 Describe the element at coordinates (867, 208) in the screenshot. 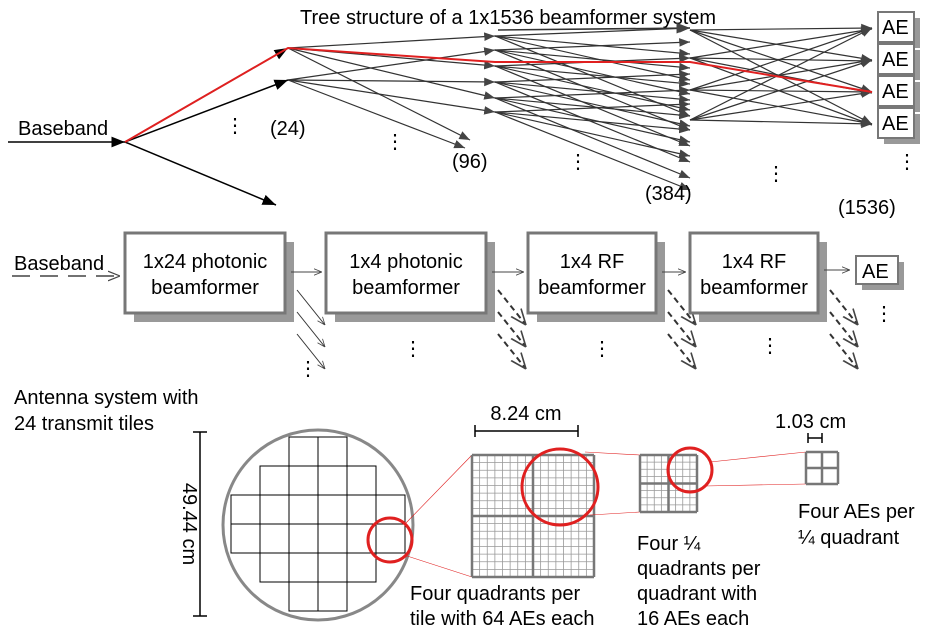

I see `count-label: (1536)` at that location.